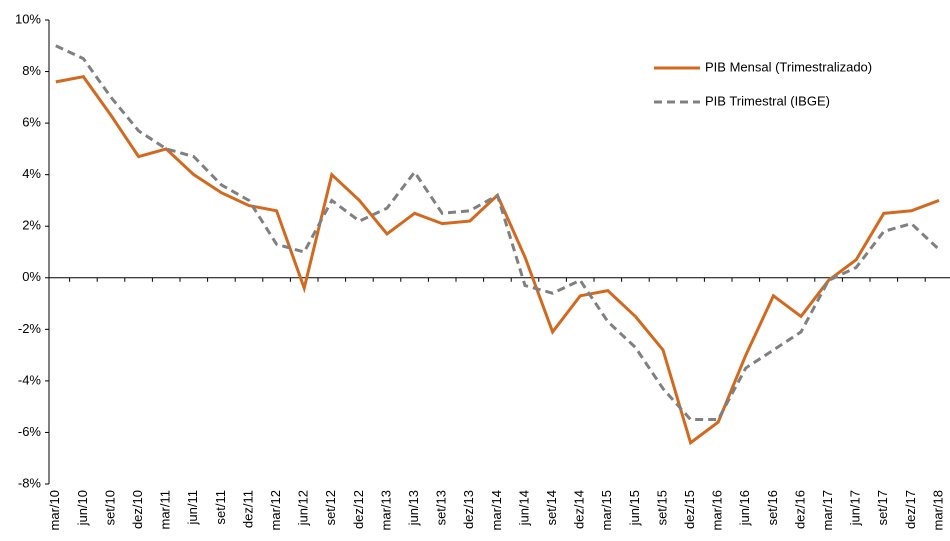  I want to click on y-tick-label: 0%, so click(31, 276).